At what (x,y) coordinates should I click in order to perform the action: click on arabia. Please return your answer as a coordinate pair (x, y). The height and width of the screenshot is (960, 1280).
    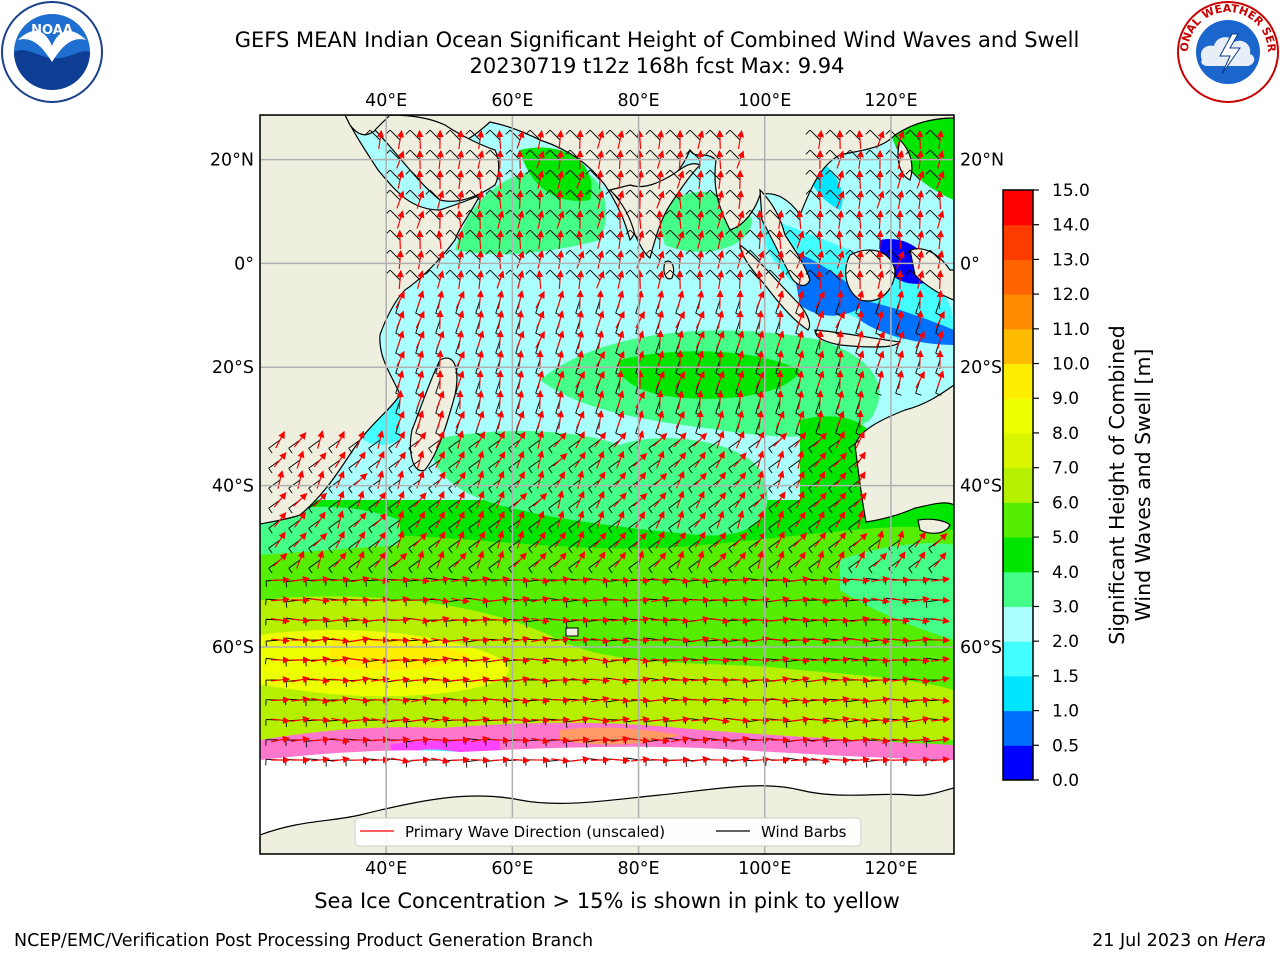
    Looking at the image, I should click on (437, 158).